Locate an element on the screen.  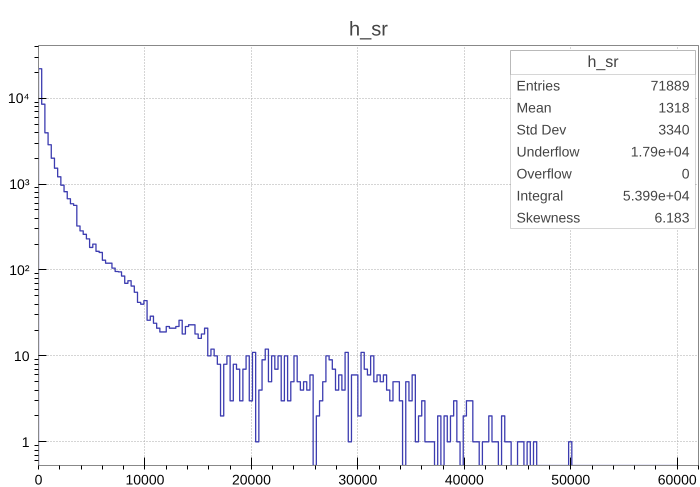
y-tick-label: 10³ is located at coordinates (19, 184).